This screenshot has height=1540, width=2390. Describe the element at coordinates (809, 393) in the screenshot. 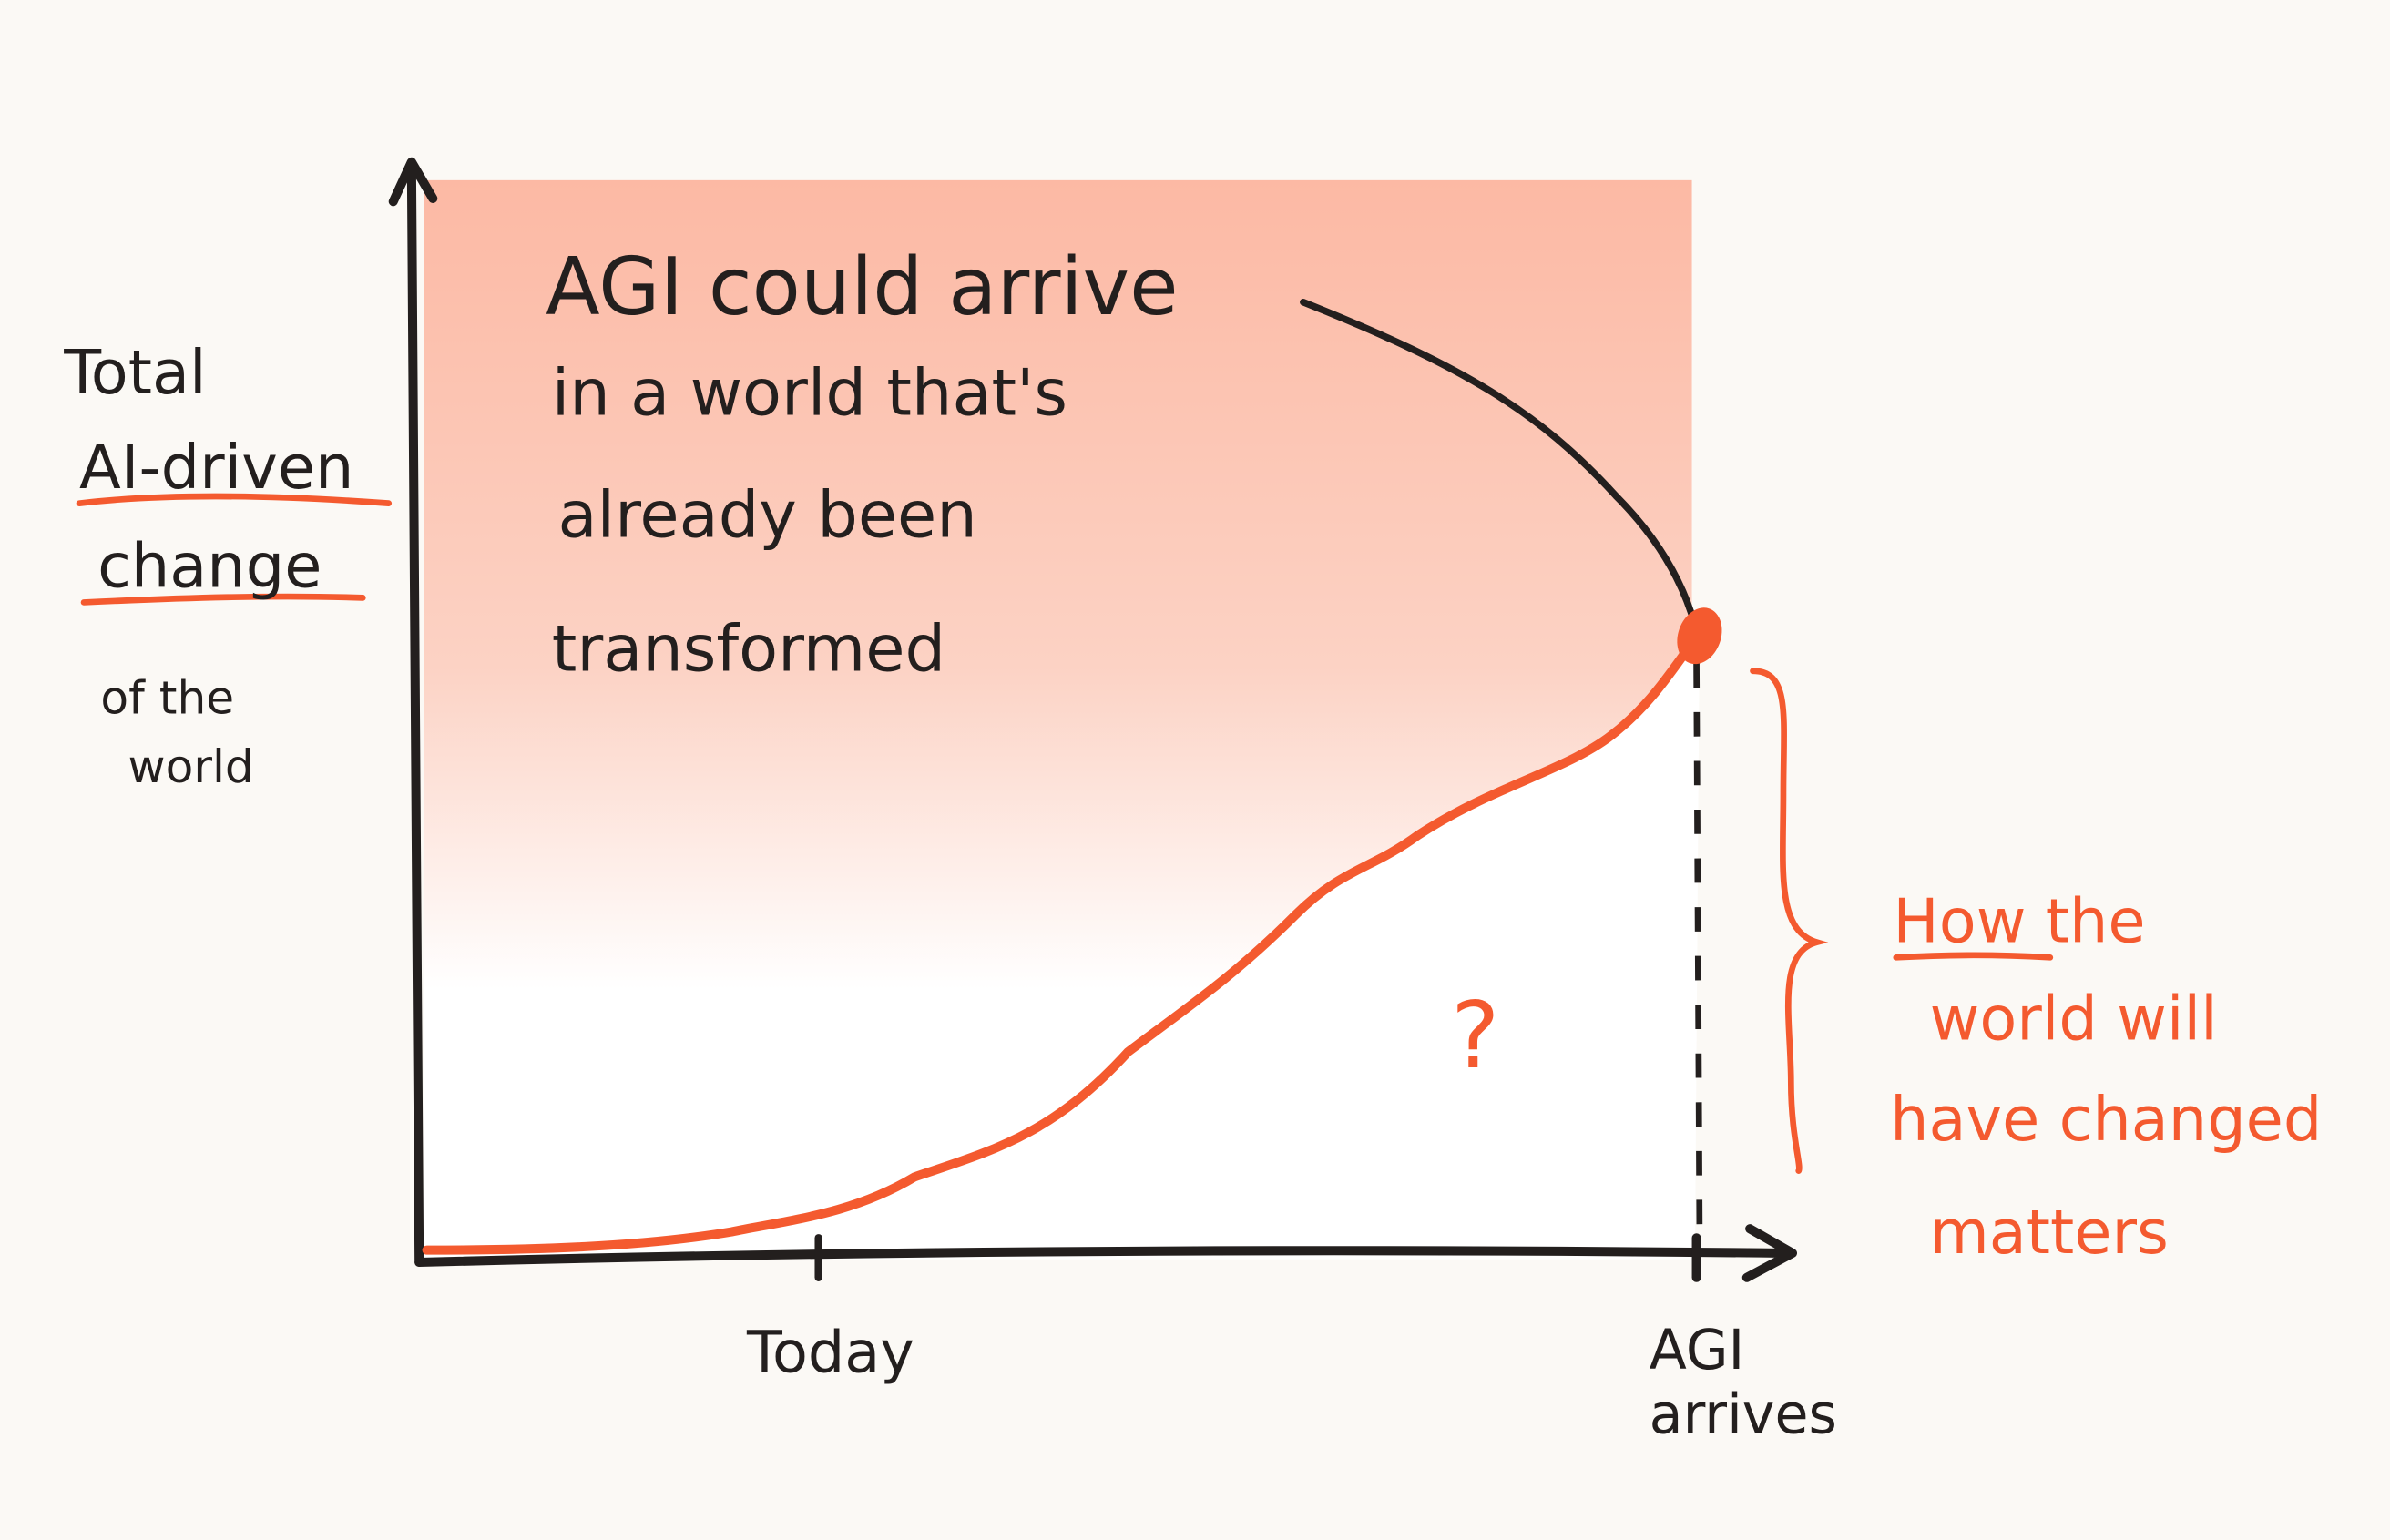

I see `annotation-line: in a world that's` at that location.